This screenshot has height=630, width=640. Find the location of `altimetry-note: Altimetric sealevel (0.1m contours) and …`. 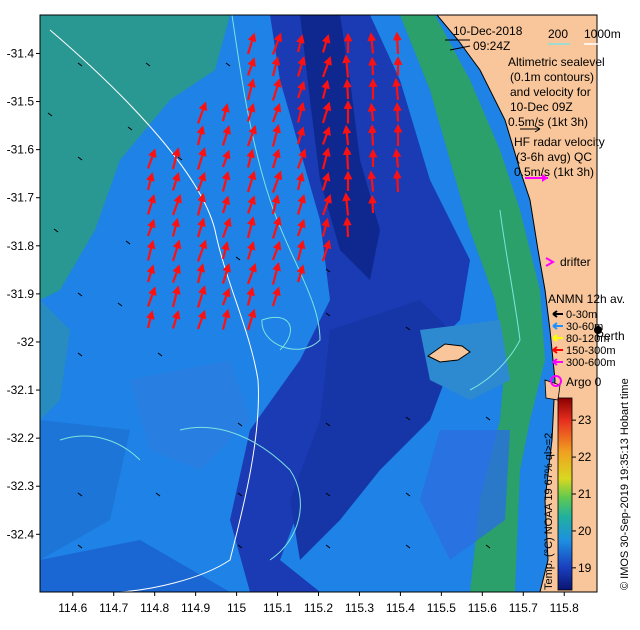

altimetry-note: Altimetric sealevel (0.1m contours) and … is located at coordinates (556, 94).